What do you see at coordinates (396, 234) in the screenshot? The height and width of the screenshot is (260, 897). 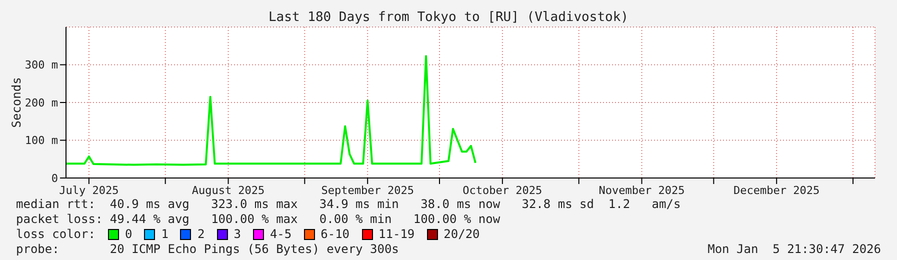 I see `legend-label: 11-19` at bounding box center [396, 234].